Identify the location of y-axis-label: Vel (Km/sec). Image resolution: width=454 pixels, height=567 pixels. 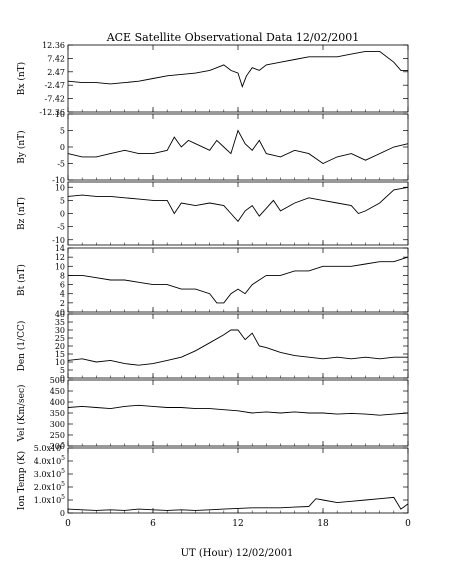
(21, 413).